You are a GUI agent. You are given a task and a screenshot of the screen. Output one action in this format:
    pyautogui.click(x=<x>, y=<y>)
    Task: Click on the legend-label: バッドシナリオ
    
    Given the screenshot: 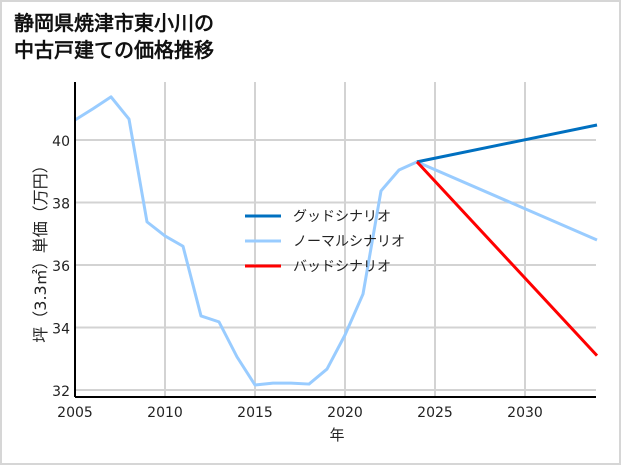 What is the action you would take?
    pyautogui.click(x=342, y=267)
    